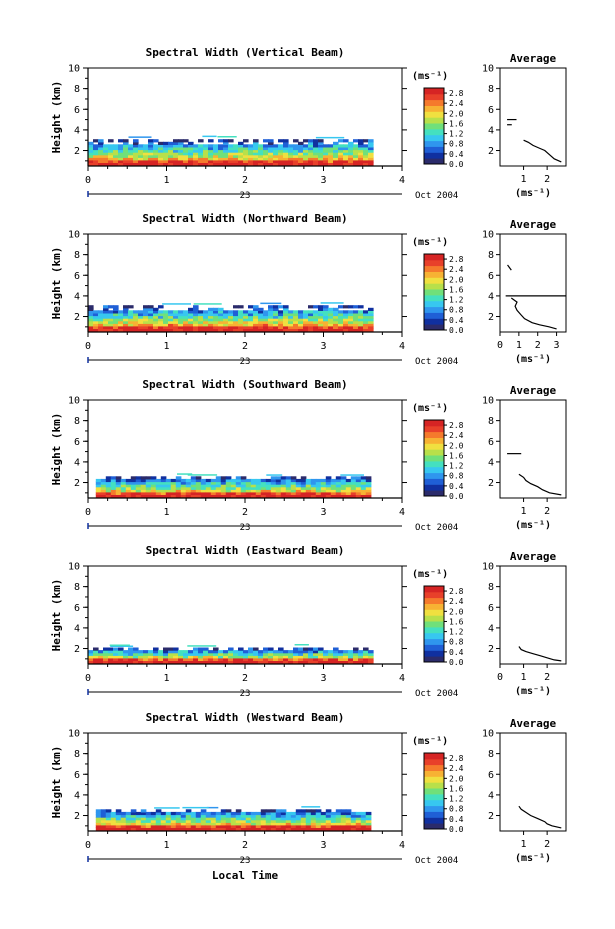 This screenshot has width=615, height=929. Describe the element at coordinates (434, 292) in the screenshot. I see `panel-1-colorbar-frame` at that location.